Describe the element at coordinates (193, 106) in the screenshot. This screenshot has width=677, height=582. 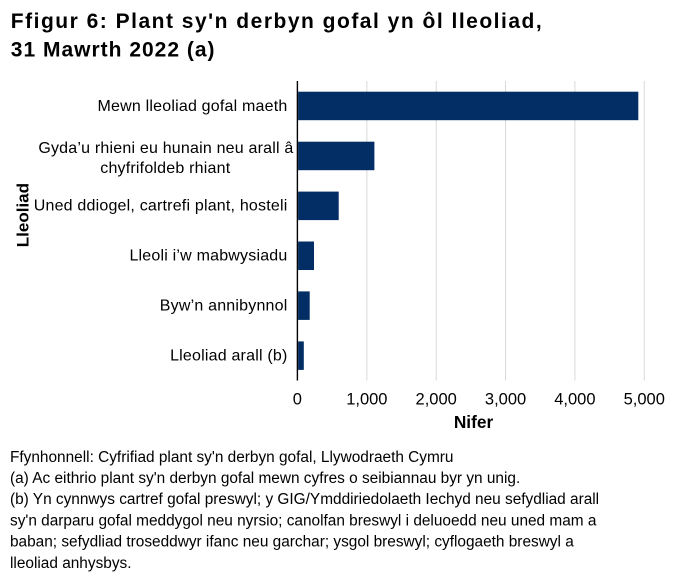
I see `svg-text: Mewn lleoliad gofal maeth` at that location.